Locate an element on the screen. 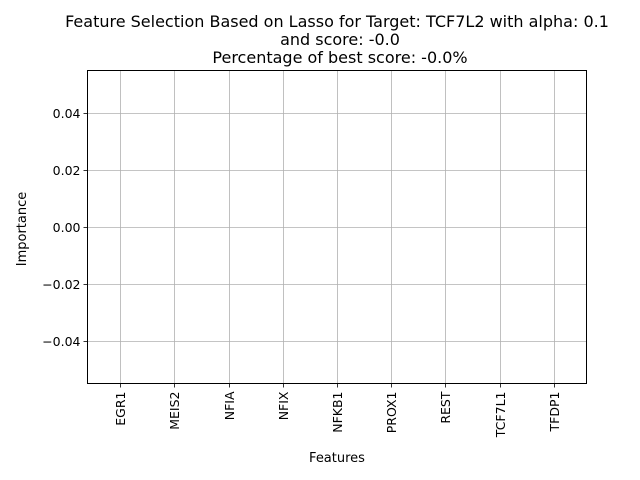  y-axis-ticks: −0.04 −0.02 0.00 0.02 0.04 is located at coordinates (65, 227).